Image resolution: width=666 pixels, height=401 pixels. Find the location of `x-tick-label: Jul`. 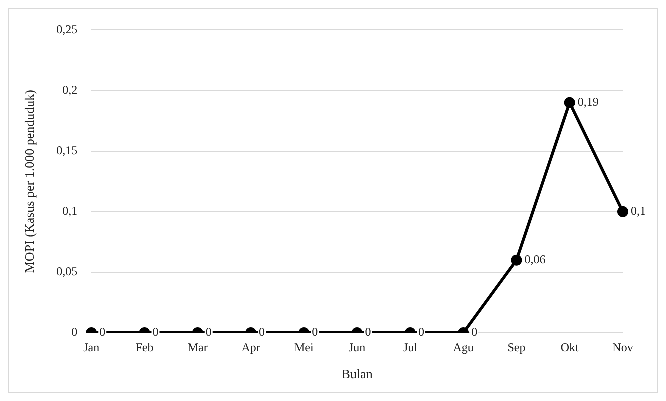

x-tick-label: Jul is located at coordinates (410, 347).